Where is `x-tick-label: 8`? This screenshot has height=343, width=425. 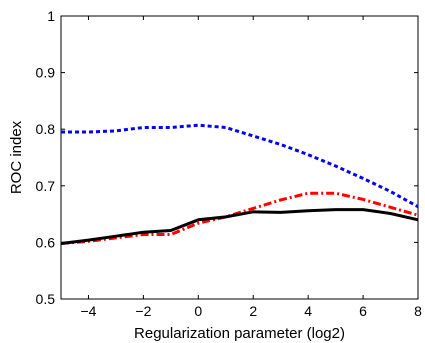 x-tick-label: 8 is located at coordinates (418, 311).